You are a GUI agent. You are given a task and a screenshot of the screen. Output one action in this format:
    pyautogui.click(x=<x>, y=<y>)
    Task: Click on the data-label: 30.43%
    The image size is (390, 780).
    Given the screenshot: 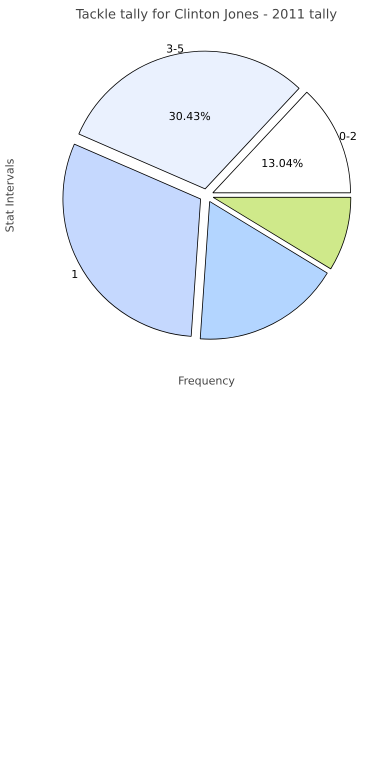 What is the action you would take?
    pyautogui.click(x=189, y=117)
    